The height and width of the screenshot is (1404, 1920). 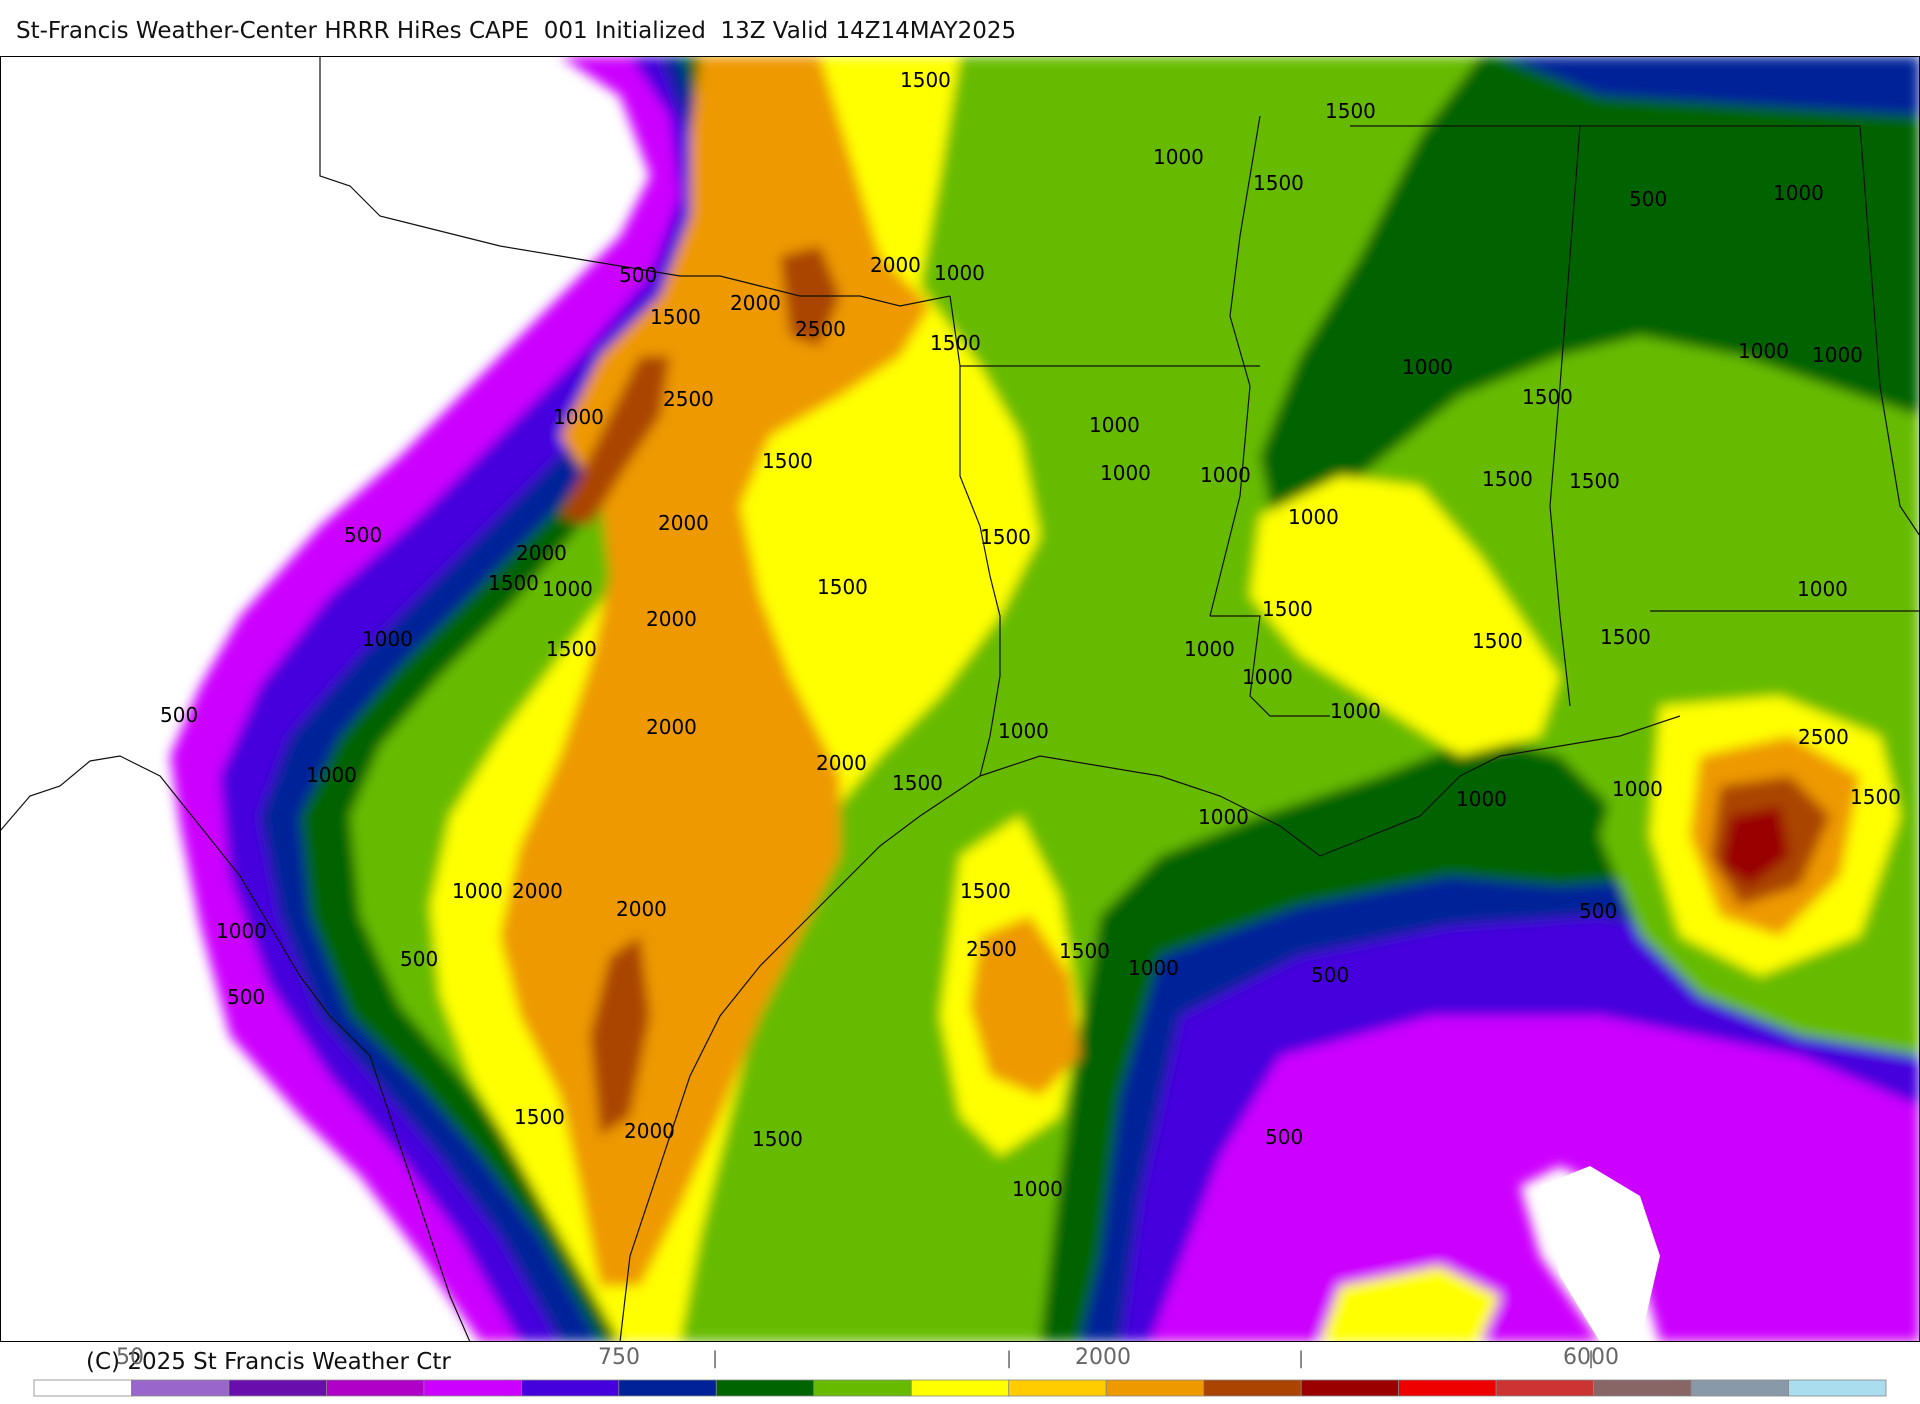 What do you see at coordinates (1025, 1006) in the screenshot?
I see `cape-band-orange-gulf` at bounding box center [1025, 1006].